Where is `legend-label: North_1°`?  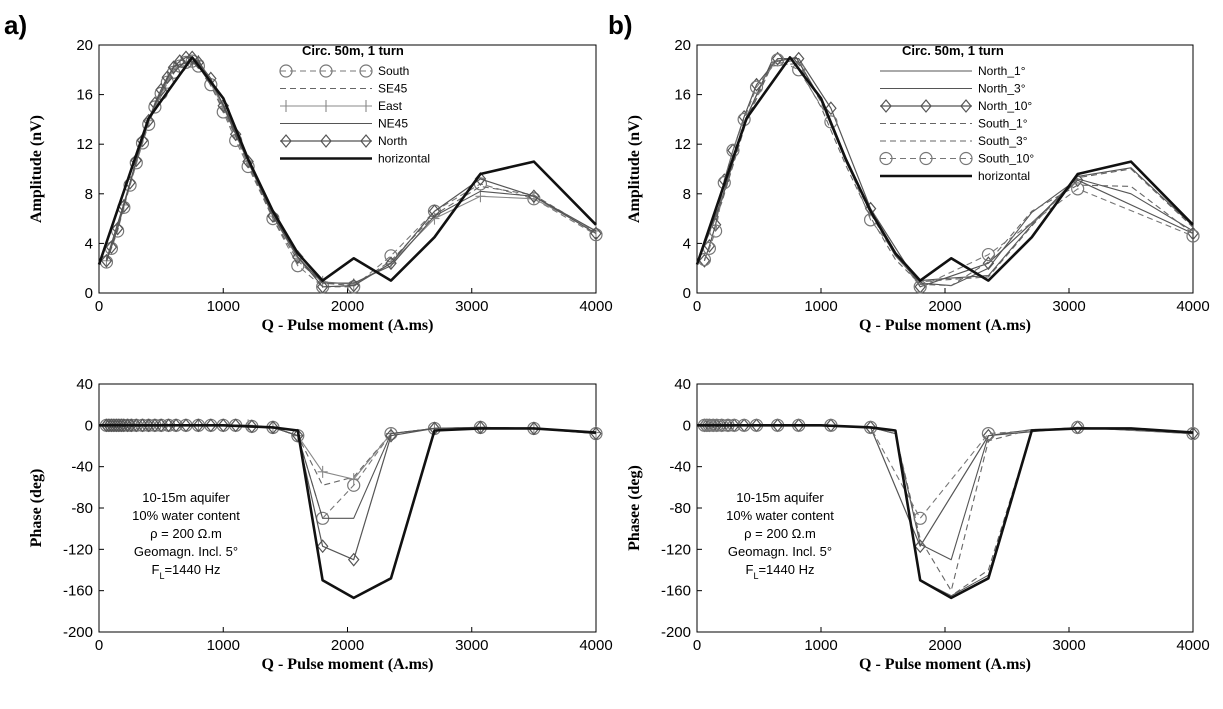
legend-label: North_1° is located at coordinates (1002, 71).